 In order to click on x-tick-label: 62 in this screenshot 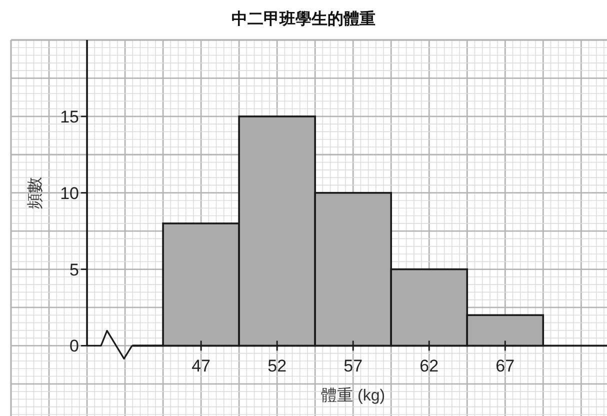, I will do `click(429, 366)`.